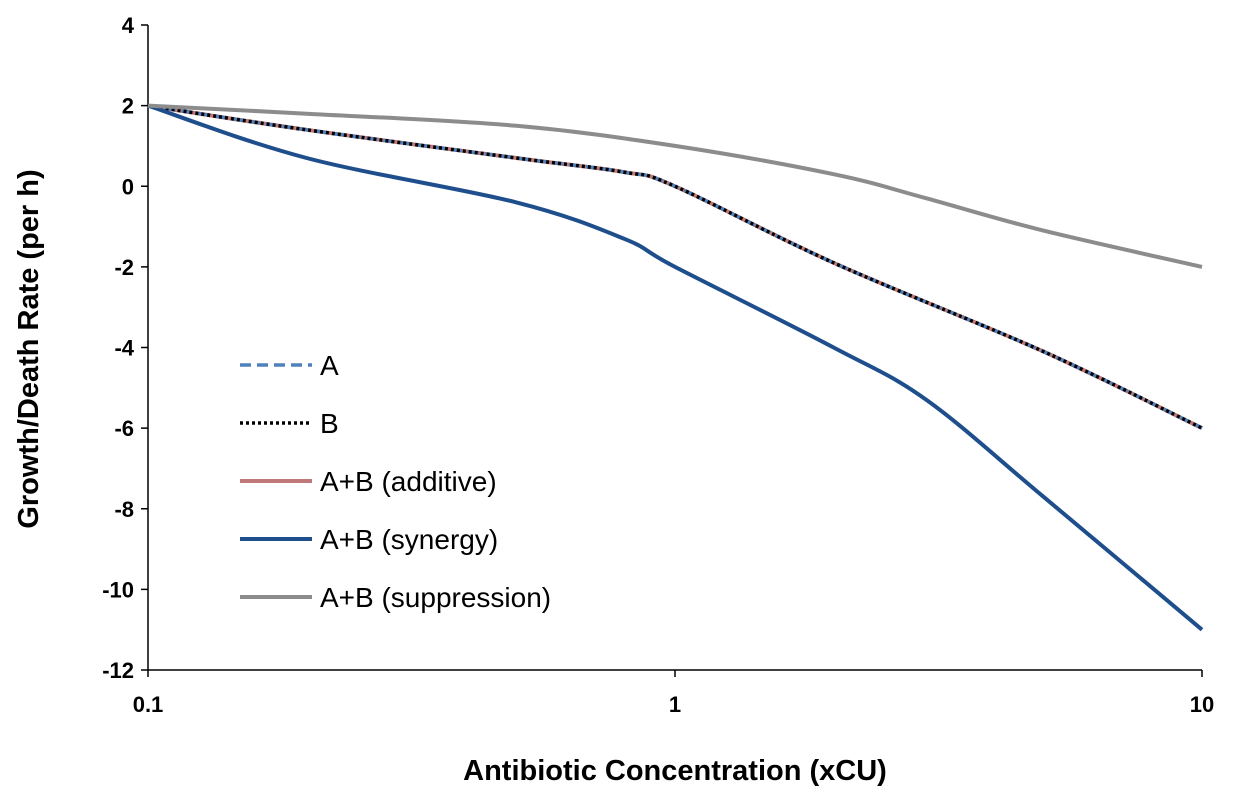 This screenshot has height=800, width=1234. Describe the element at coordinates (29, 348) in the screenshot. I see `y-axis-title: Growth/Death Rate (per h)` at that location.